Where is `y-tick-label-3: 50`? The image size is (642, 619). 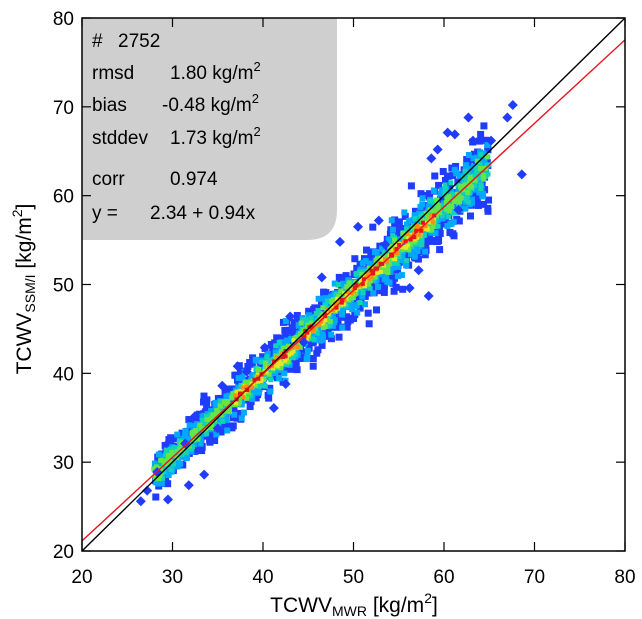 y-tick-label-3: 50 is located at coordinates (63, 286).